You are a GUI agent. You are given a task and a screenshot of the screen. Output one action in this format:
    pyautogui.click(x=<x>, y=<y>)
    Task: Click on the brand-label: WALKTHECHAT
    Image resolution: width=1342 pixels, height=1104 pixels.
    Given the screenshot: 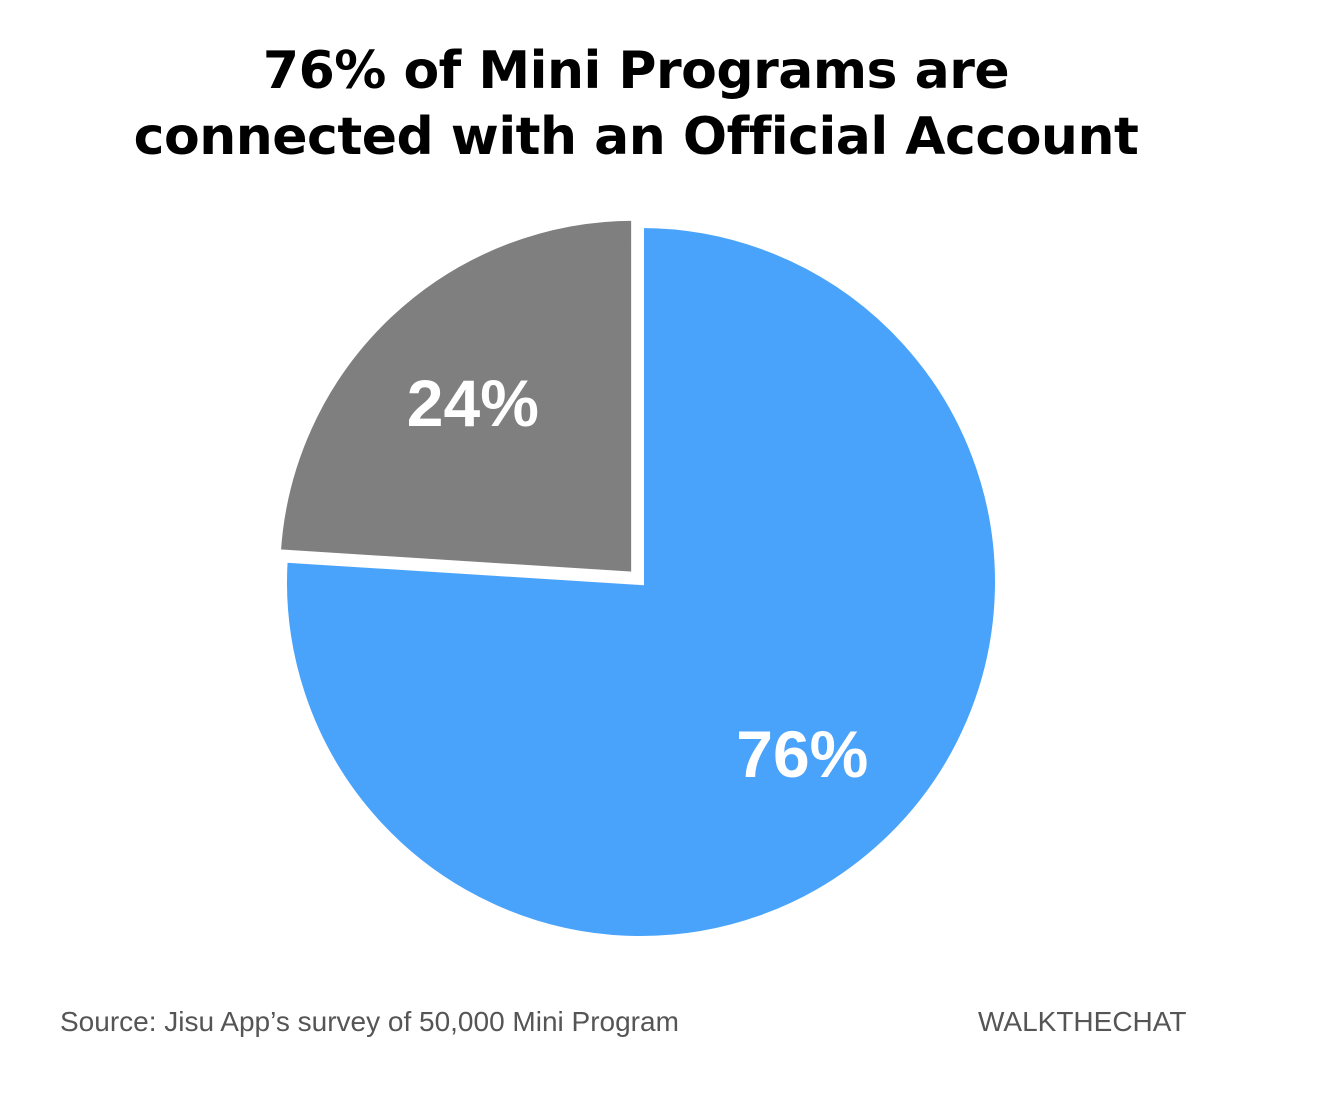 What is the action you would take?
    pyautogui.click(x=1082, y=1021)
    